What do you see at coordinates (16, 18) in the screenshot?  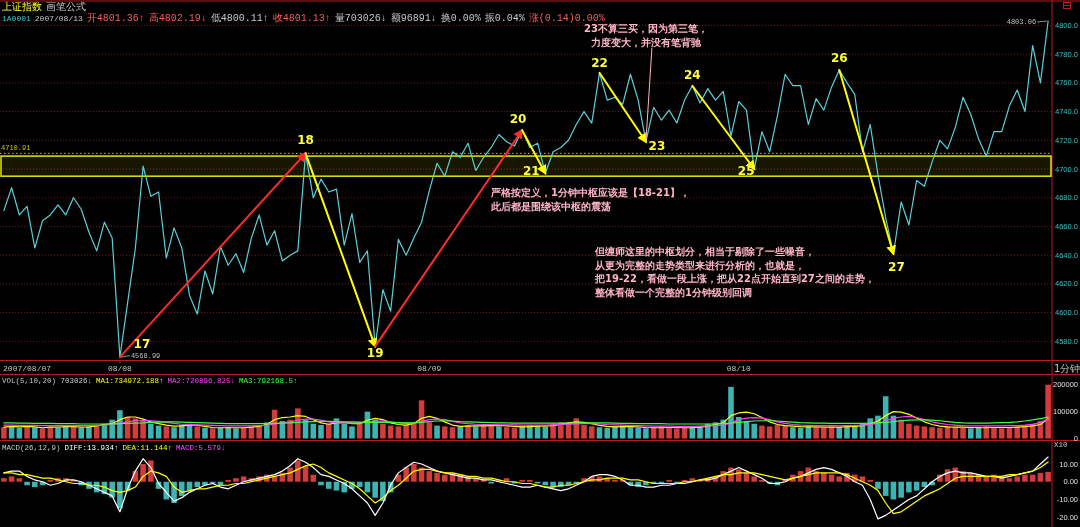 I see `annotation: 1A0001` at bounding box center [16, 18].